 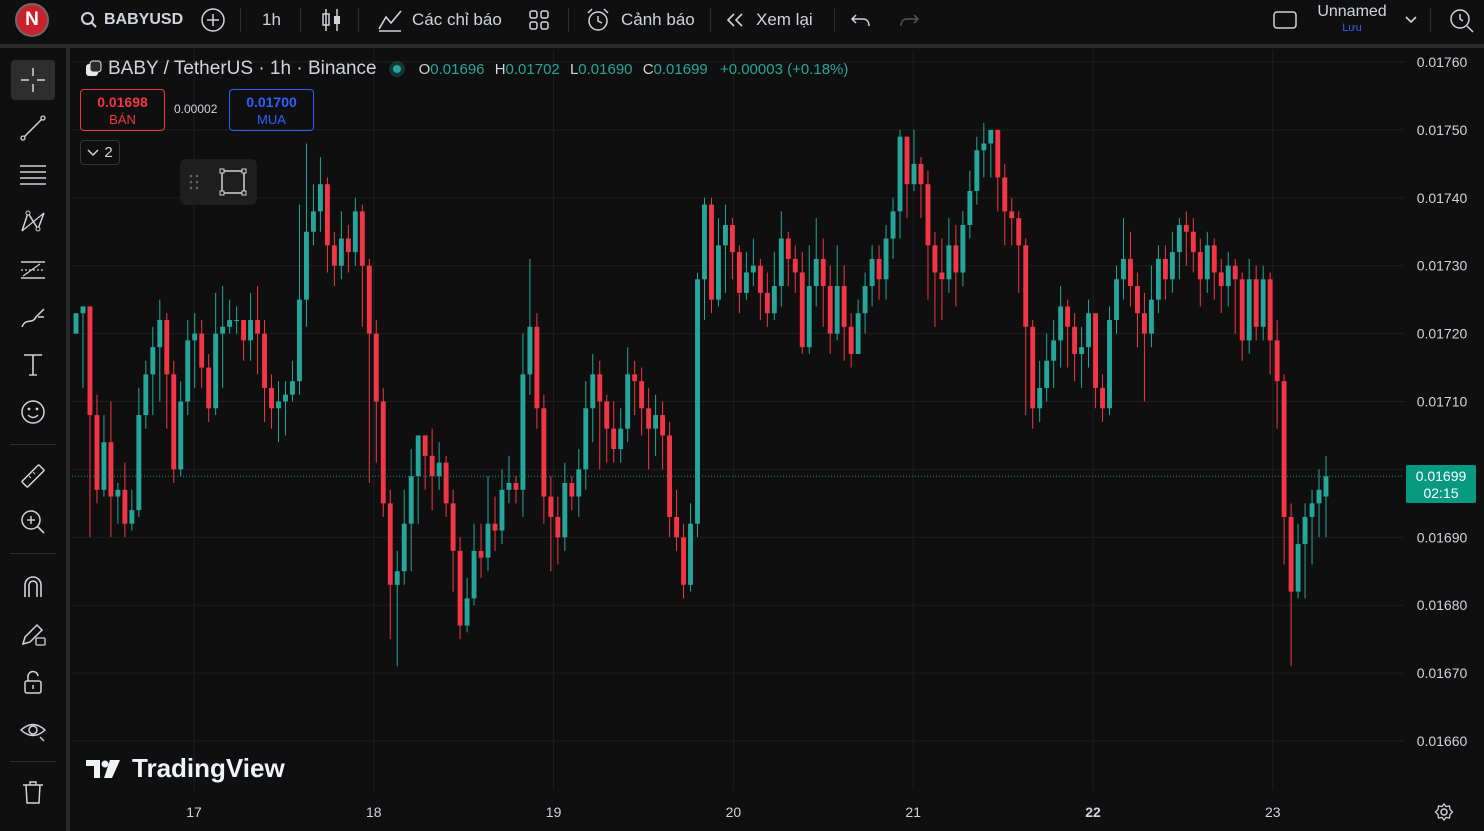 What do you see at coordinates (33, 586) in the screenshot?
I see `magnet-tool` at bounding box center [33, 586].